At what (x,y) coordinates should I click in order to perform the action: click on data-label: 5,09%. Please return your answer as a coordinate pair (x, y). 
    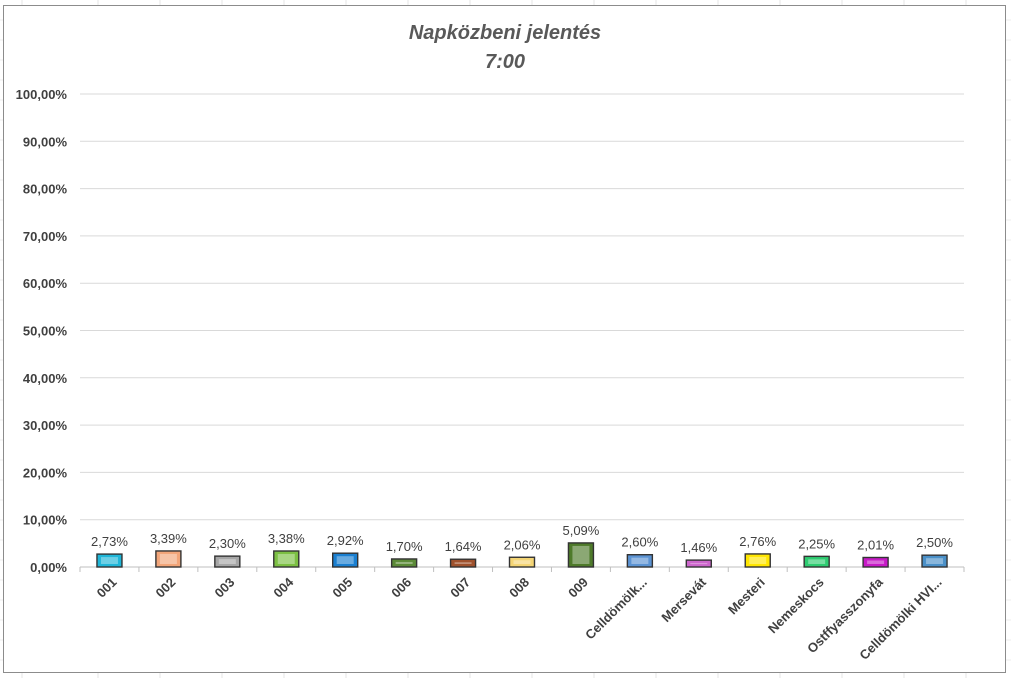
    Looking at the image, I should click on (580, 530).